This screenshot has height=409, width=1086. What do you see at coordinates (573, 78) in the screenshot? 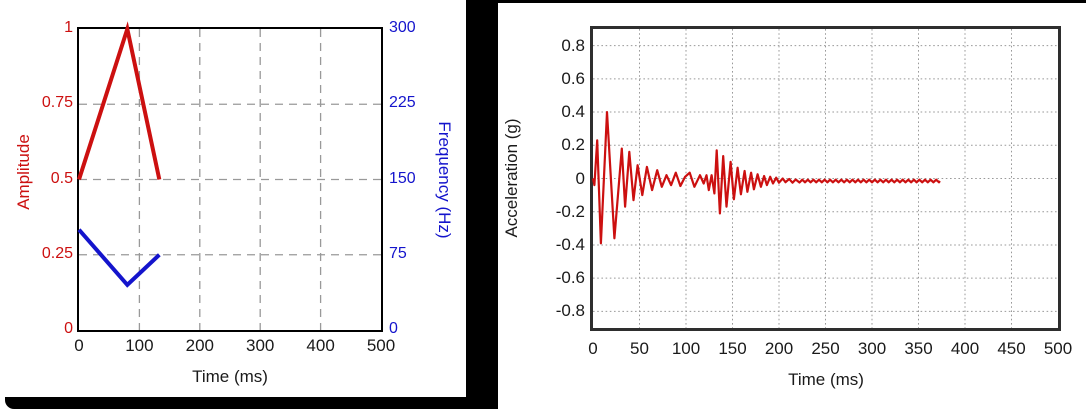
I see `acceleration-tick-label: 0.6` at bounding box center [573, 78].